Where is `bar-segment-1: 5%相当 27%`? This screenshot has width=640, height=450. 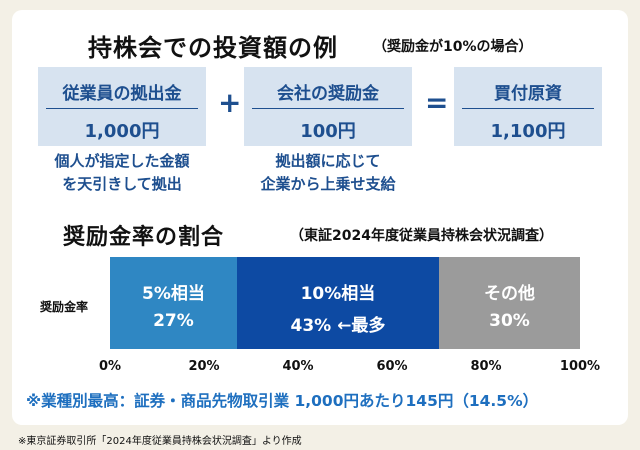
bar-segment-1: 5%相当 27% is located at coordinates (173, 303).